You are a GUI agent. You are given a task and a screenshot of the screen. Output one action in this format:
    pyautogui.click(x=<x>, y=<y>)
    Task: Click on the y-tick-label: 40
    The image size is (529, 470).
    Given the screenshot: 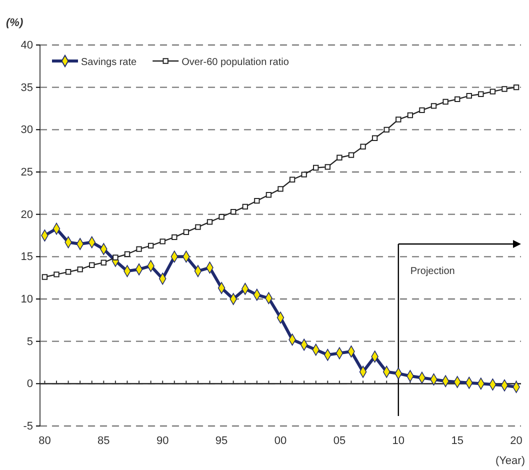 What is the action you would take?
    pyautogui.click(x=26, y=46)
    